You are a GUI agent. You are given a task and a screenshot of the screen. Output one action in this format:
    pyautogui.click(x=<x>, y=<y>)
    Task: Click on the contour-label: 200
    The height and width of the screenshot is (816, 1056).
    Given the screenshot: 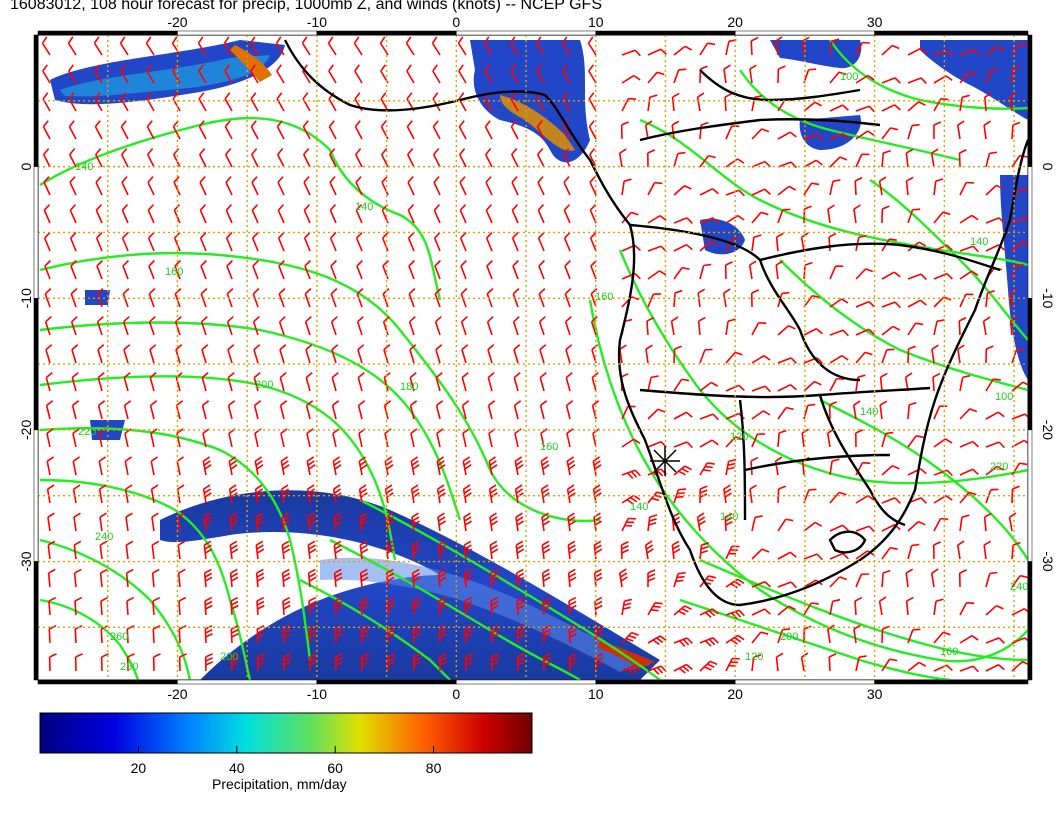 What is the action you would take?
    pyautogui.click(x=264, y=385)
    